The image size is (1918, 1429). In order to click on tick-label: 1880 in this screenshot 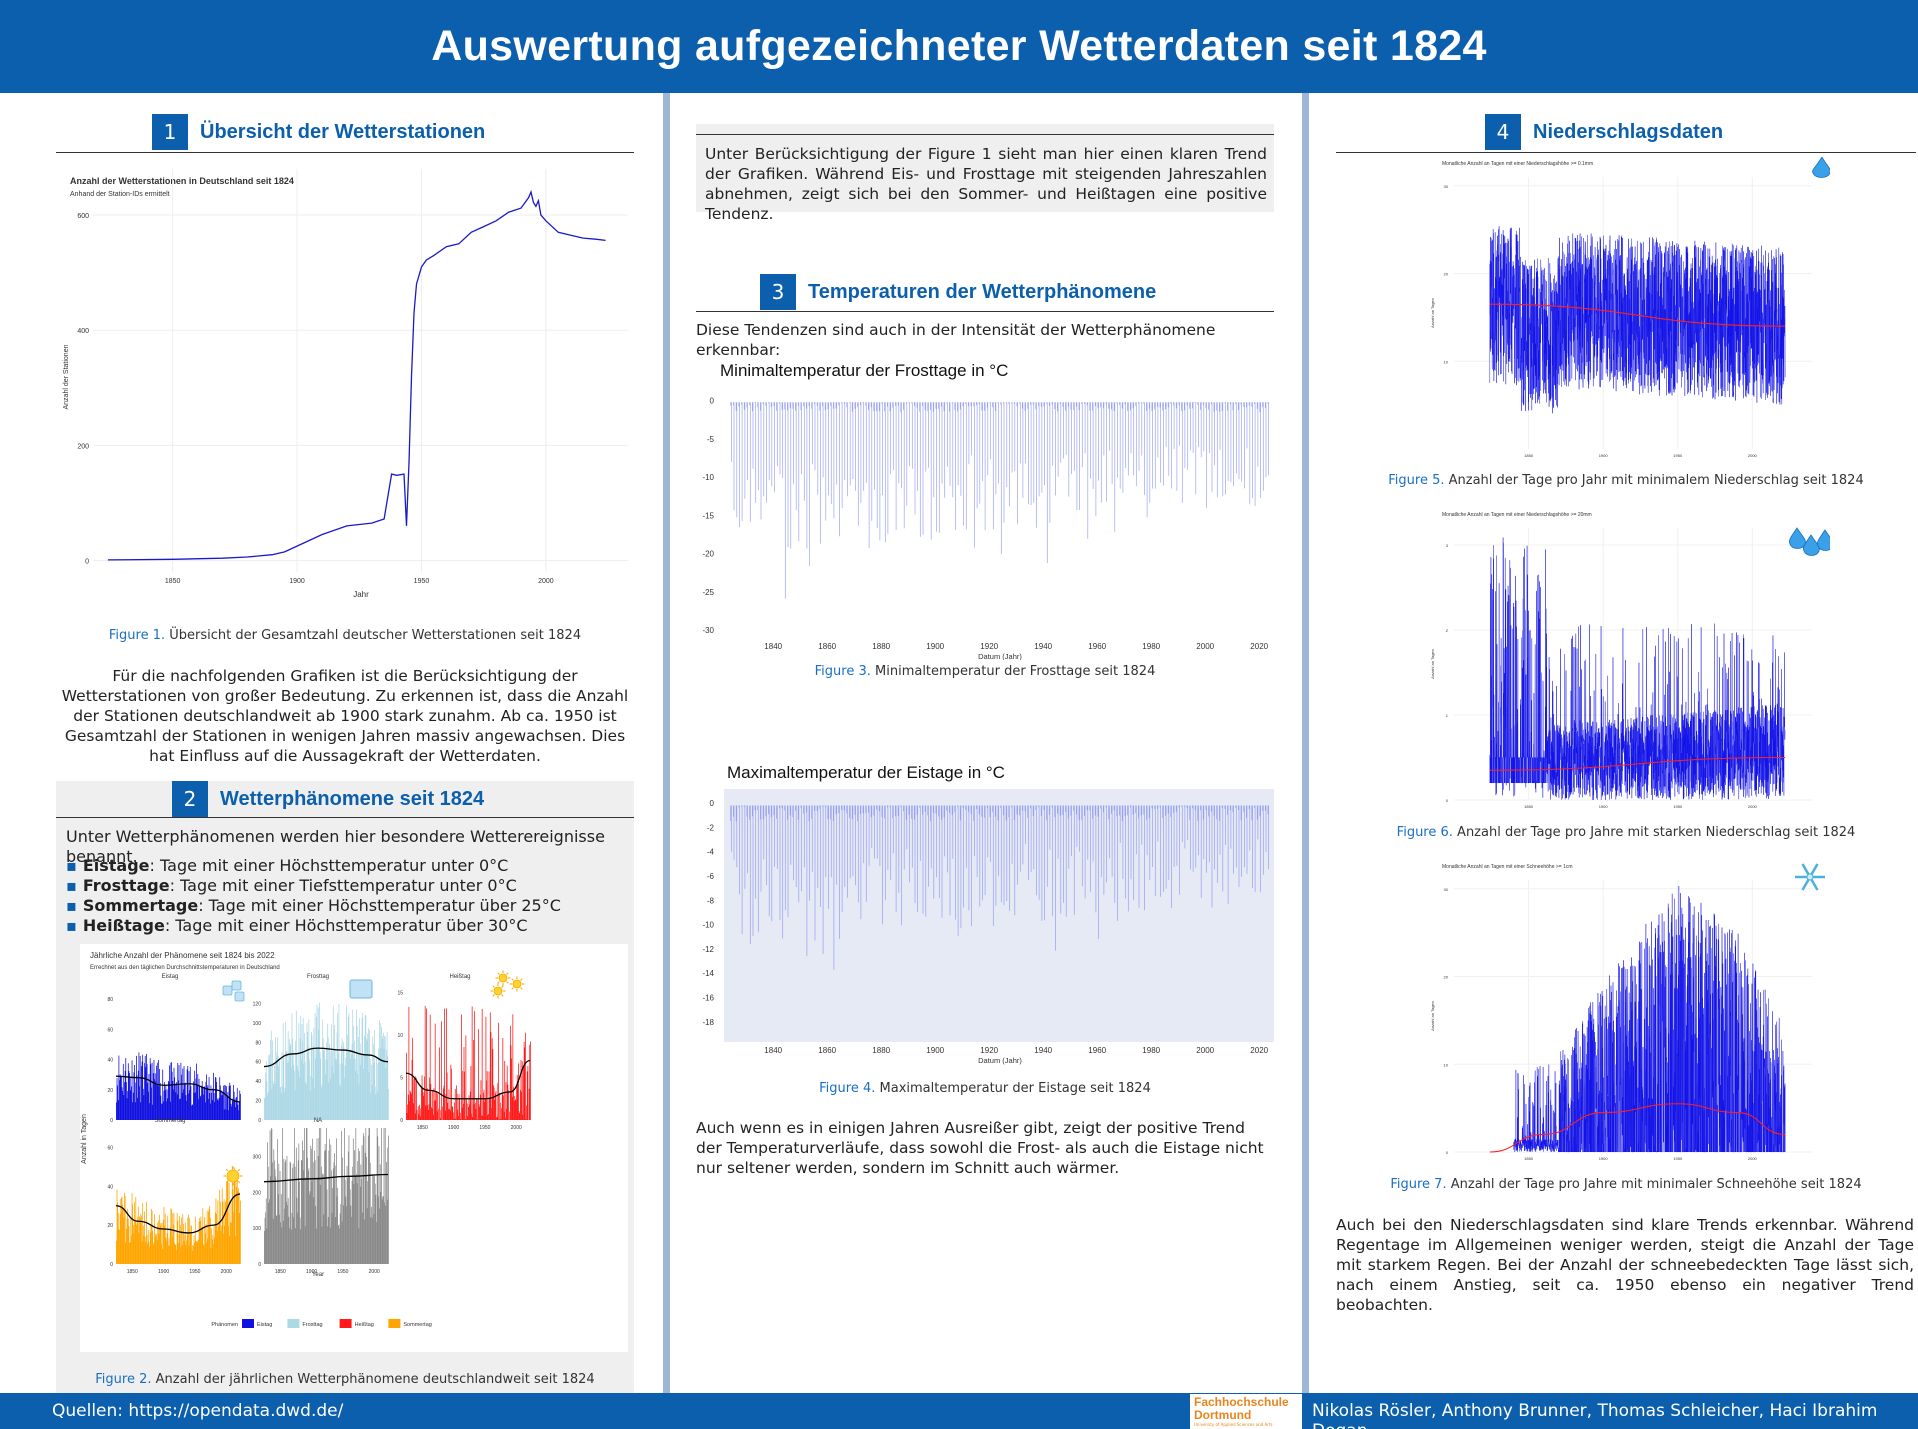, I will do `click(881, 646)`.